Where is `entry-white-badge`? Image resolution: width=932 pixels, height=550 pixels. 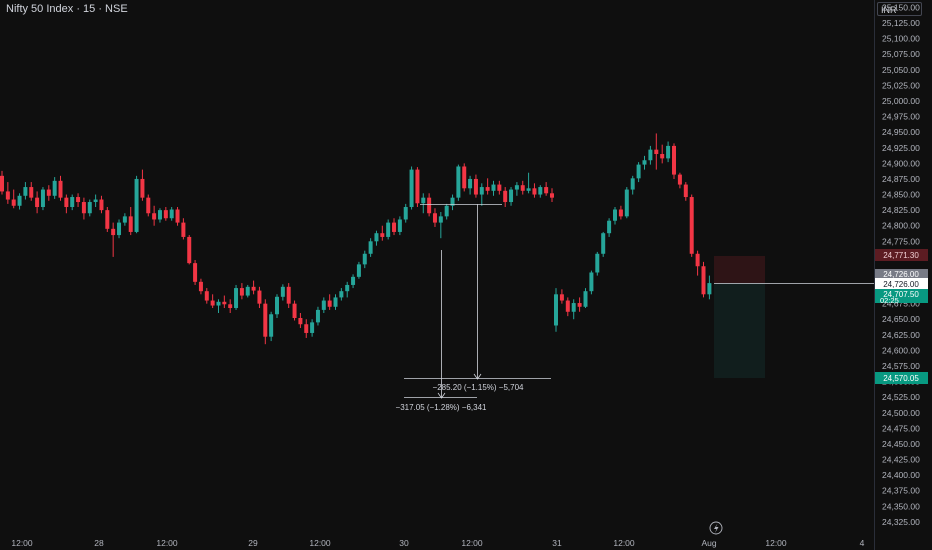 entry-white-badge is located at coordinates (901, 283).